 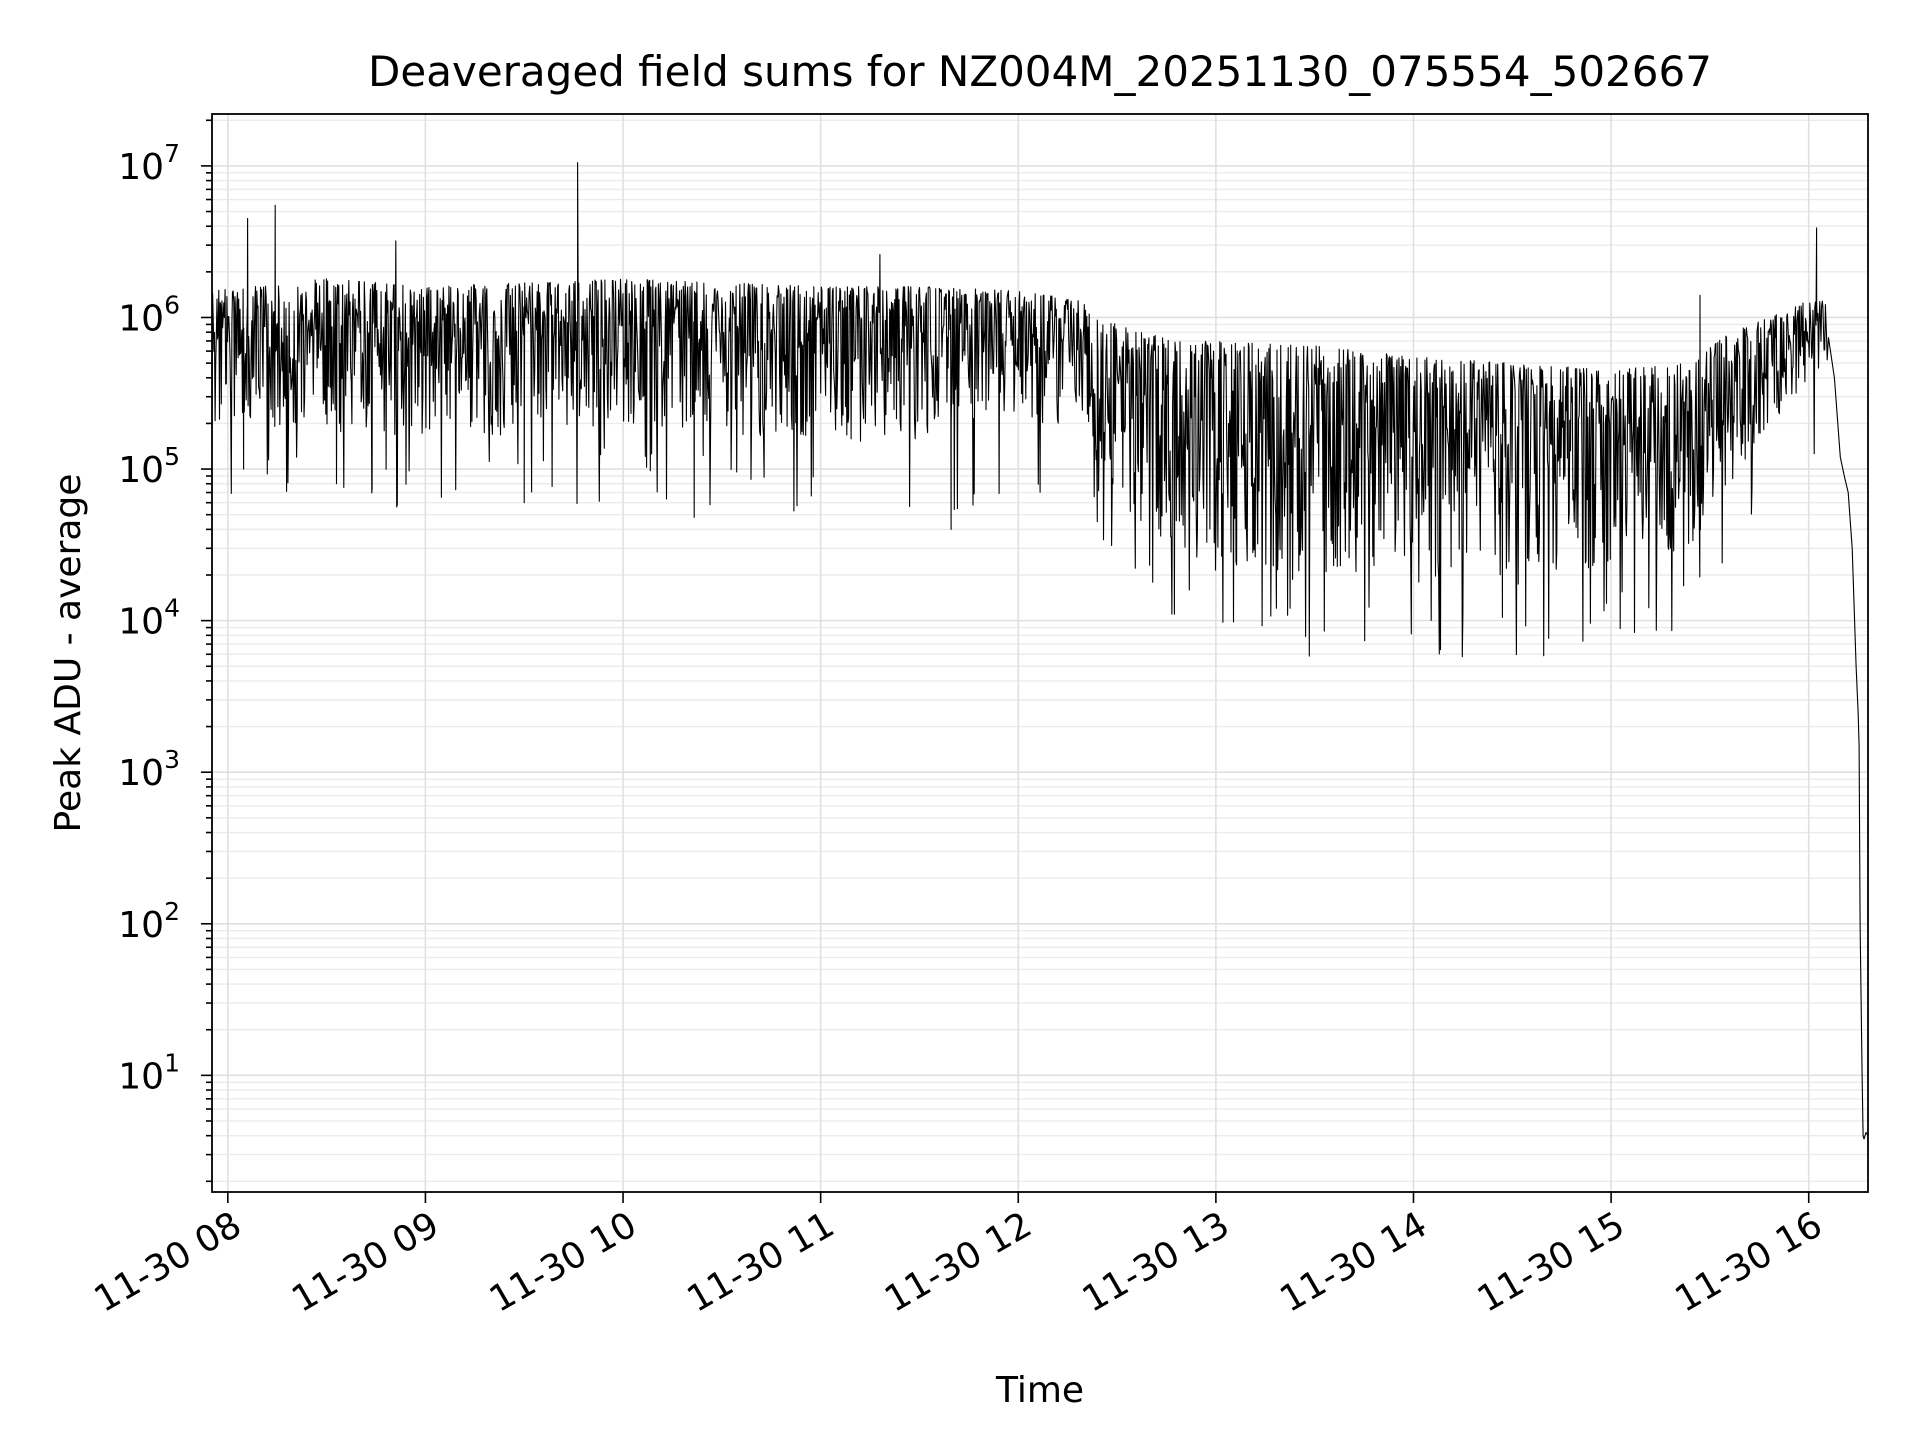 I want to click on x-tick-label: 11-30 09, so click(x=365, y=1262).